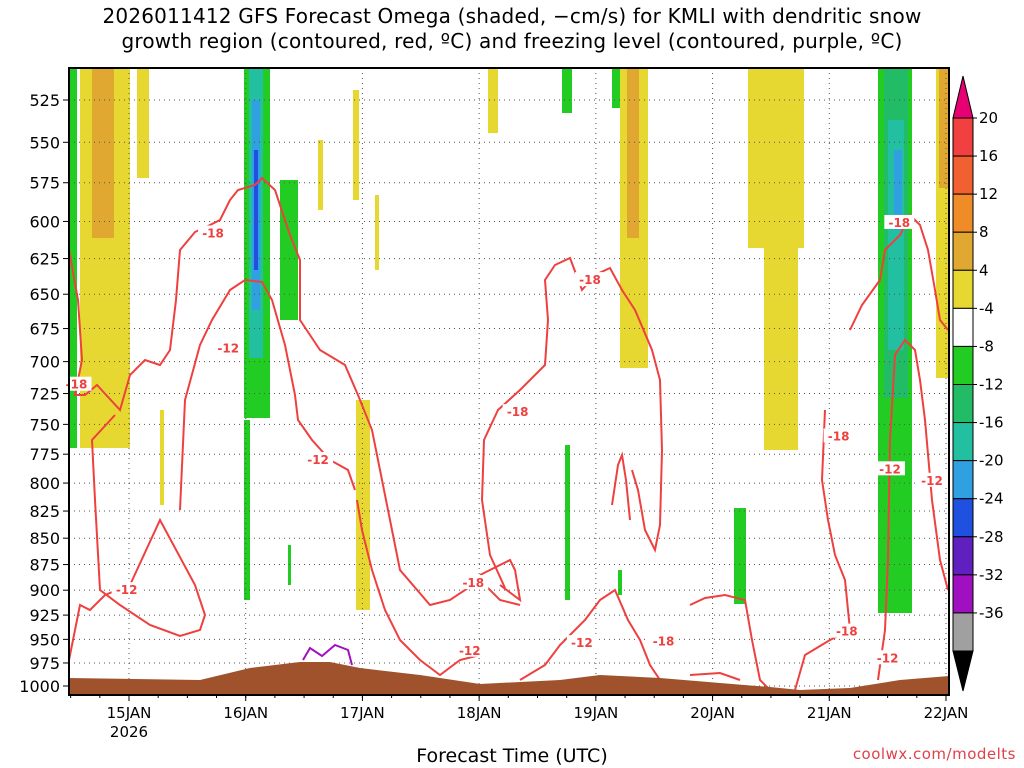 This screenshot has height=768, width=1024. I want to click on omega-shade-sinking-j, so click(567, 522).